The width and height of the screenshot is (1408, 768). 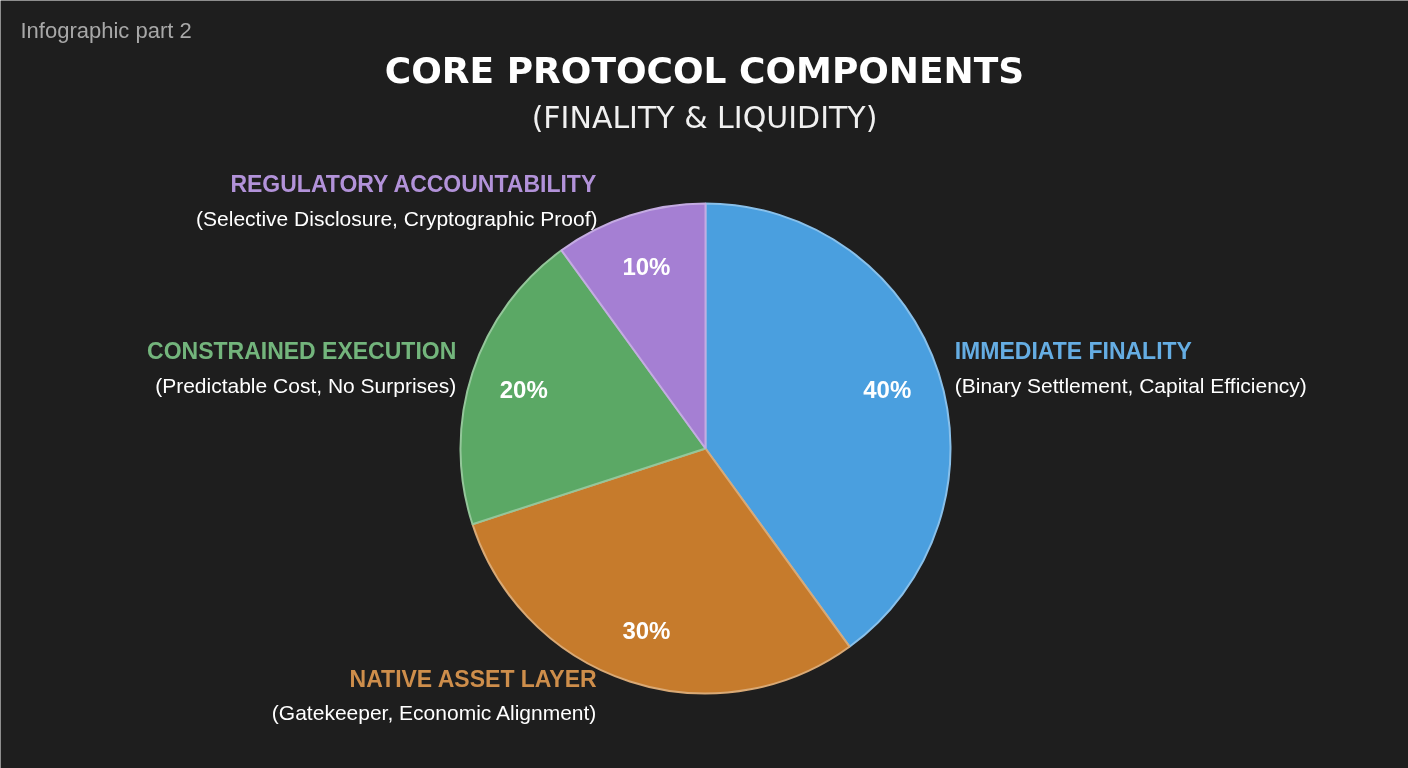 I want to click on chart-subtitle: (FINALITY & LIQUIDITY), so click(x=704, y=117).